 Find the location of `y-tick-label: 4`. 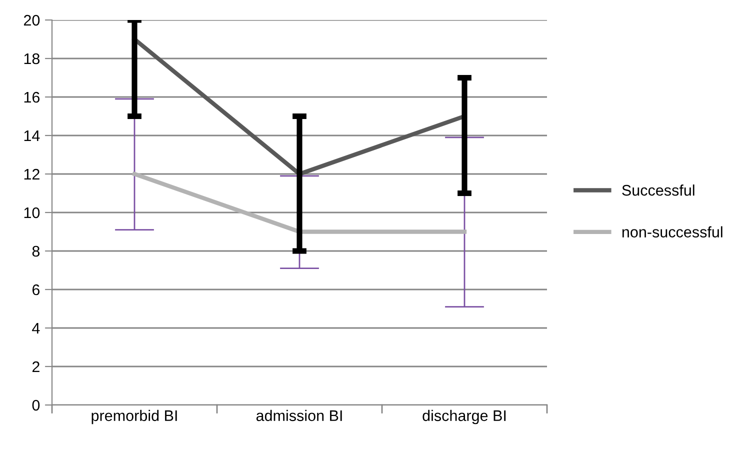

y-tick-label: 4 is located at coordinates (36, 328).